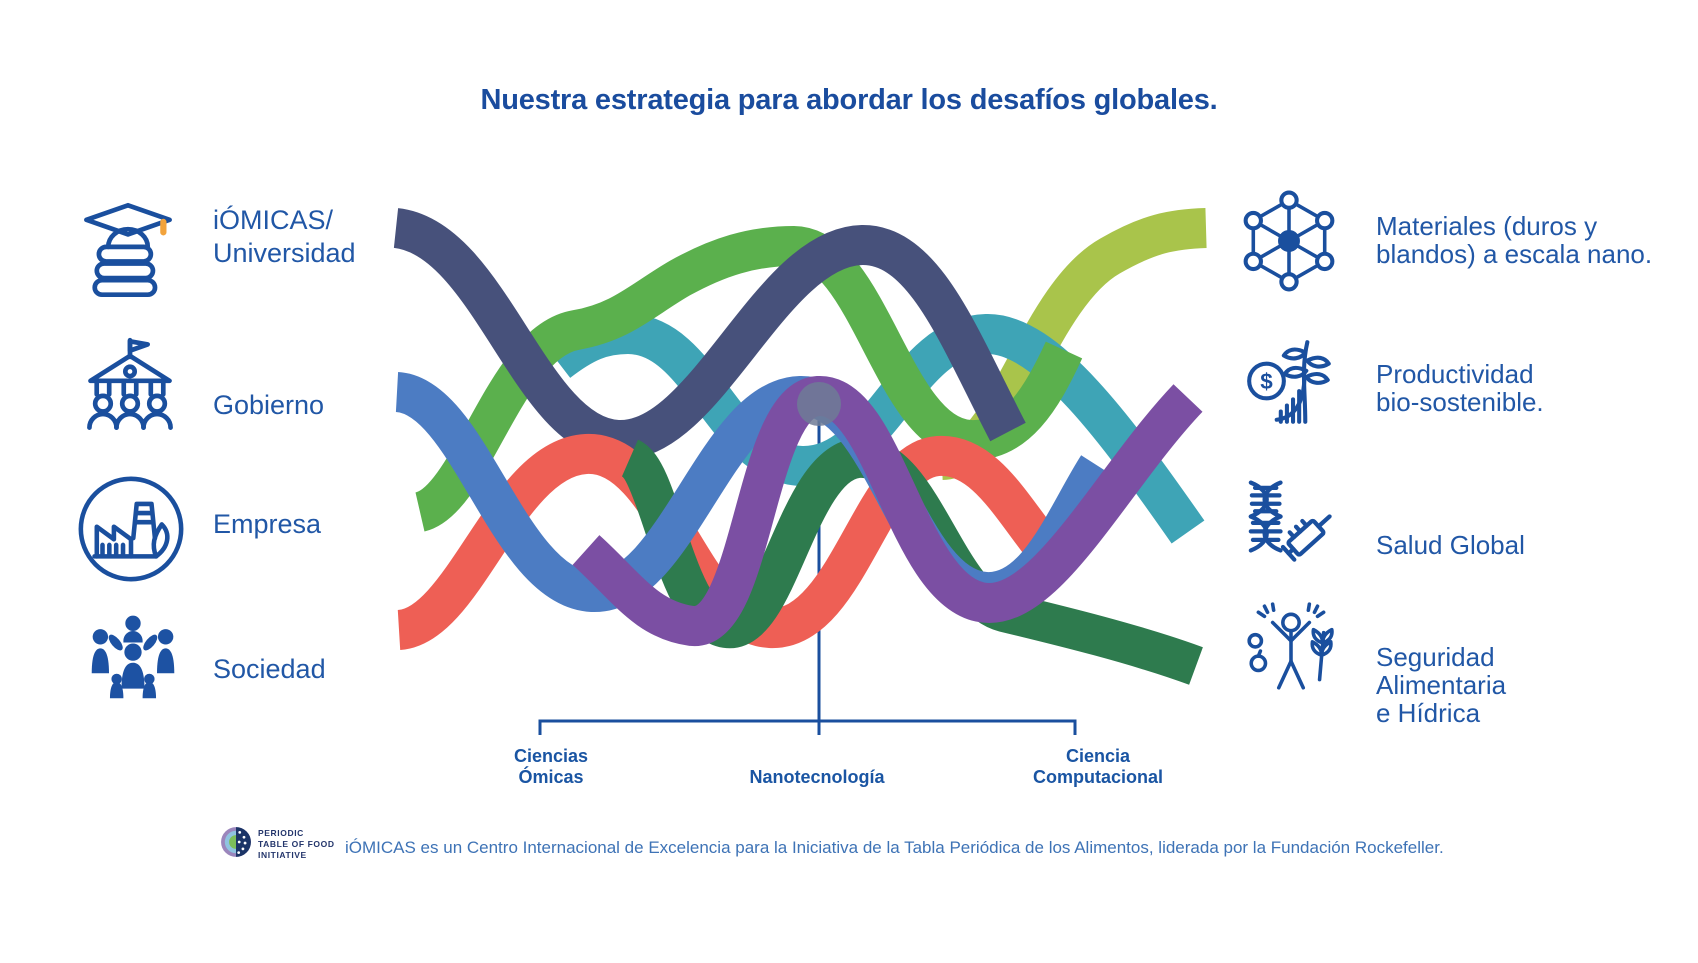 The image size is (1698, 963). I want to click on entity-label-universidad: iÓMICAS/ Universidad, so click(284, 236).